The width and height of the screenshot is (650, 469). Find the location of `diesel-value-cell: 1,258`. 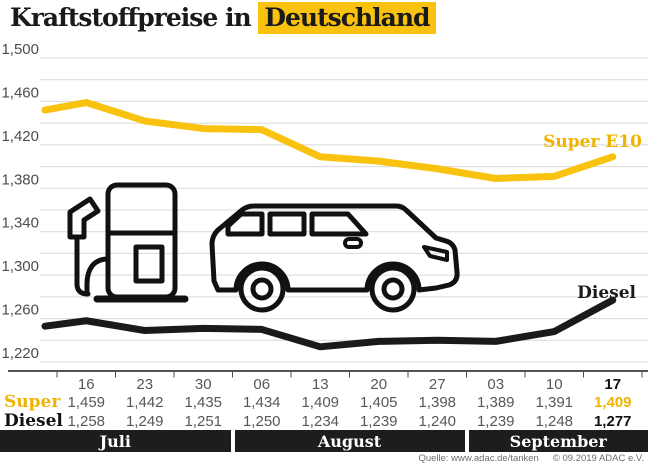

diesel-value-cell: 1,258 is located at coordinates (86, 421).